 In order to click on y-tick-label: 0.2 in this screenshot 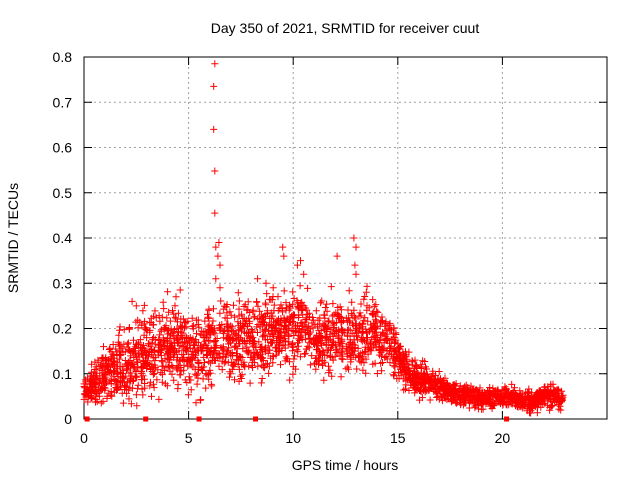, I will do `click(63, 329)`.